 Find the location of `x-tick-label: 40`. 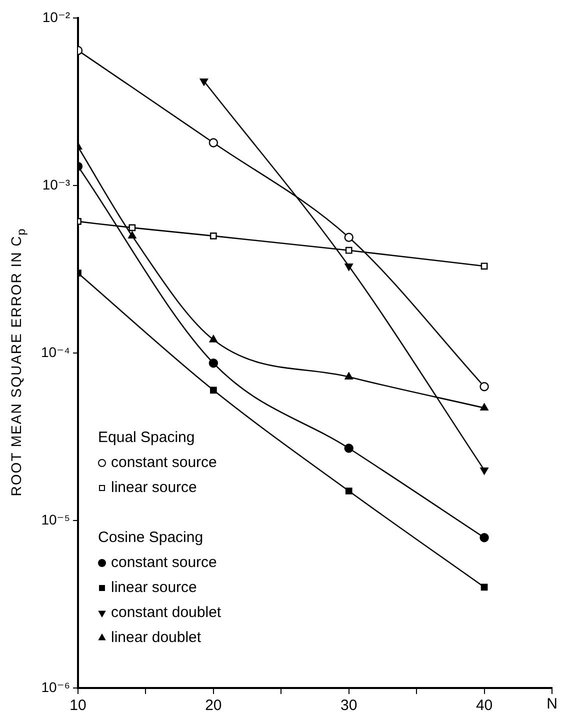

x-tick-label: 40 is located at coordinates (484, 705).